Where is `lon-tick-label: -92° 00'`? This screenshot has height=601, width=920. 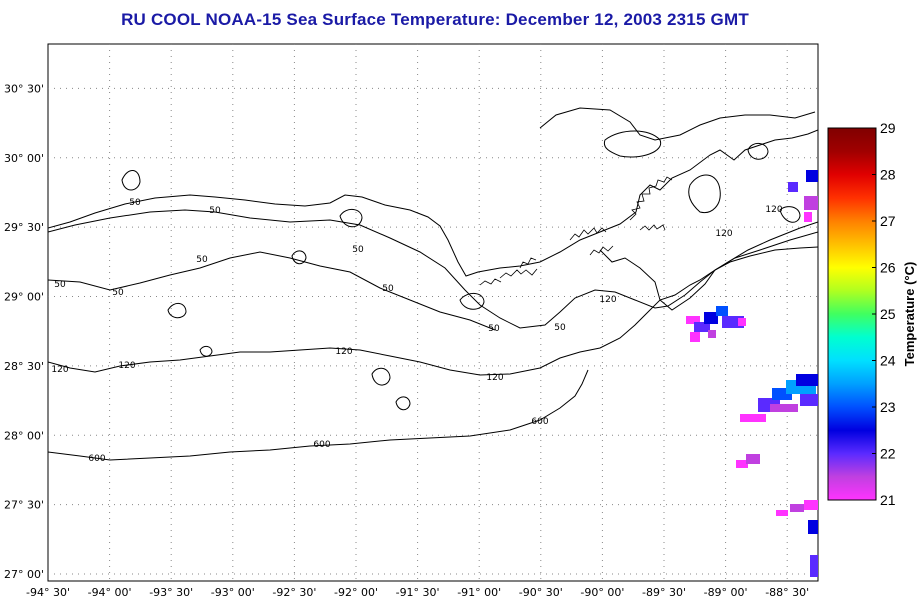
lon-tick-label: -92° 00' is located at coordinates (356, 592).